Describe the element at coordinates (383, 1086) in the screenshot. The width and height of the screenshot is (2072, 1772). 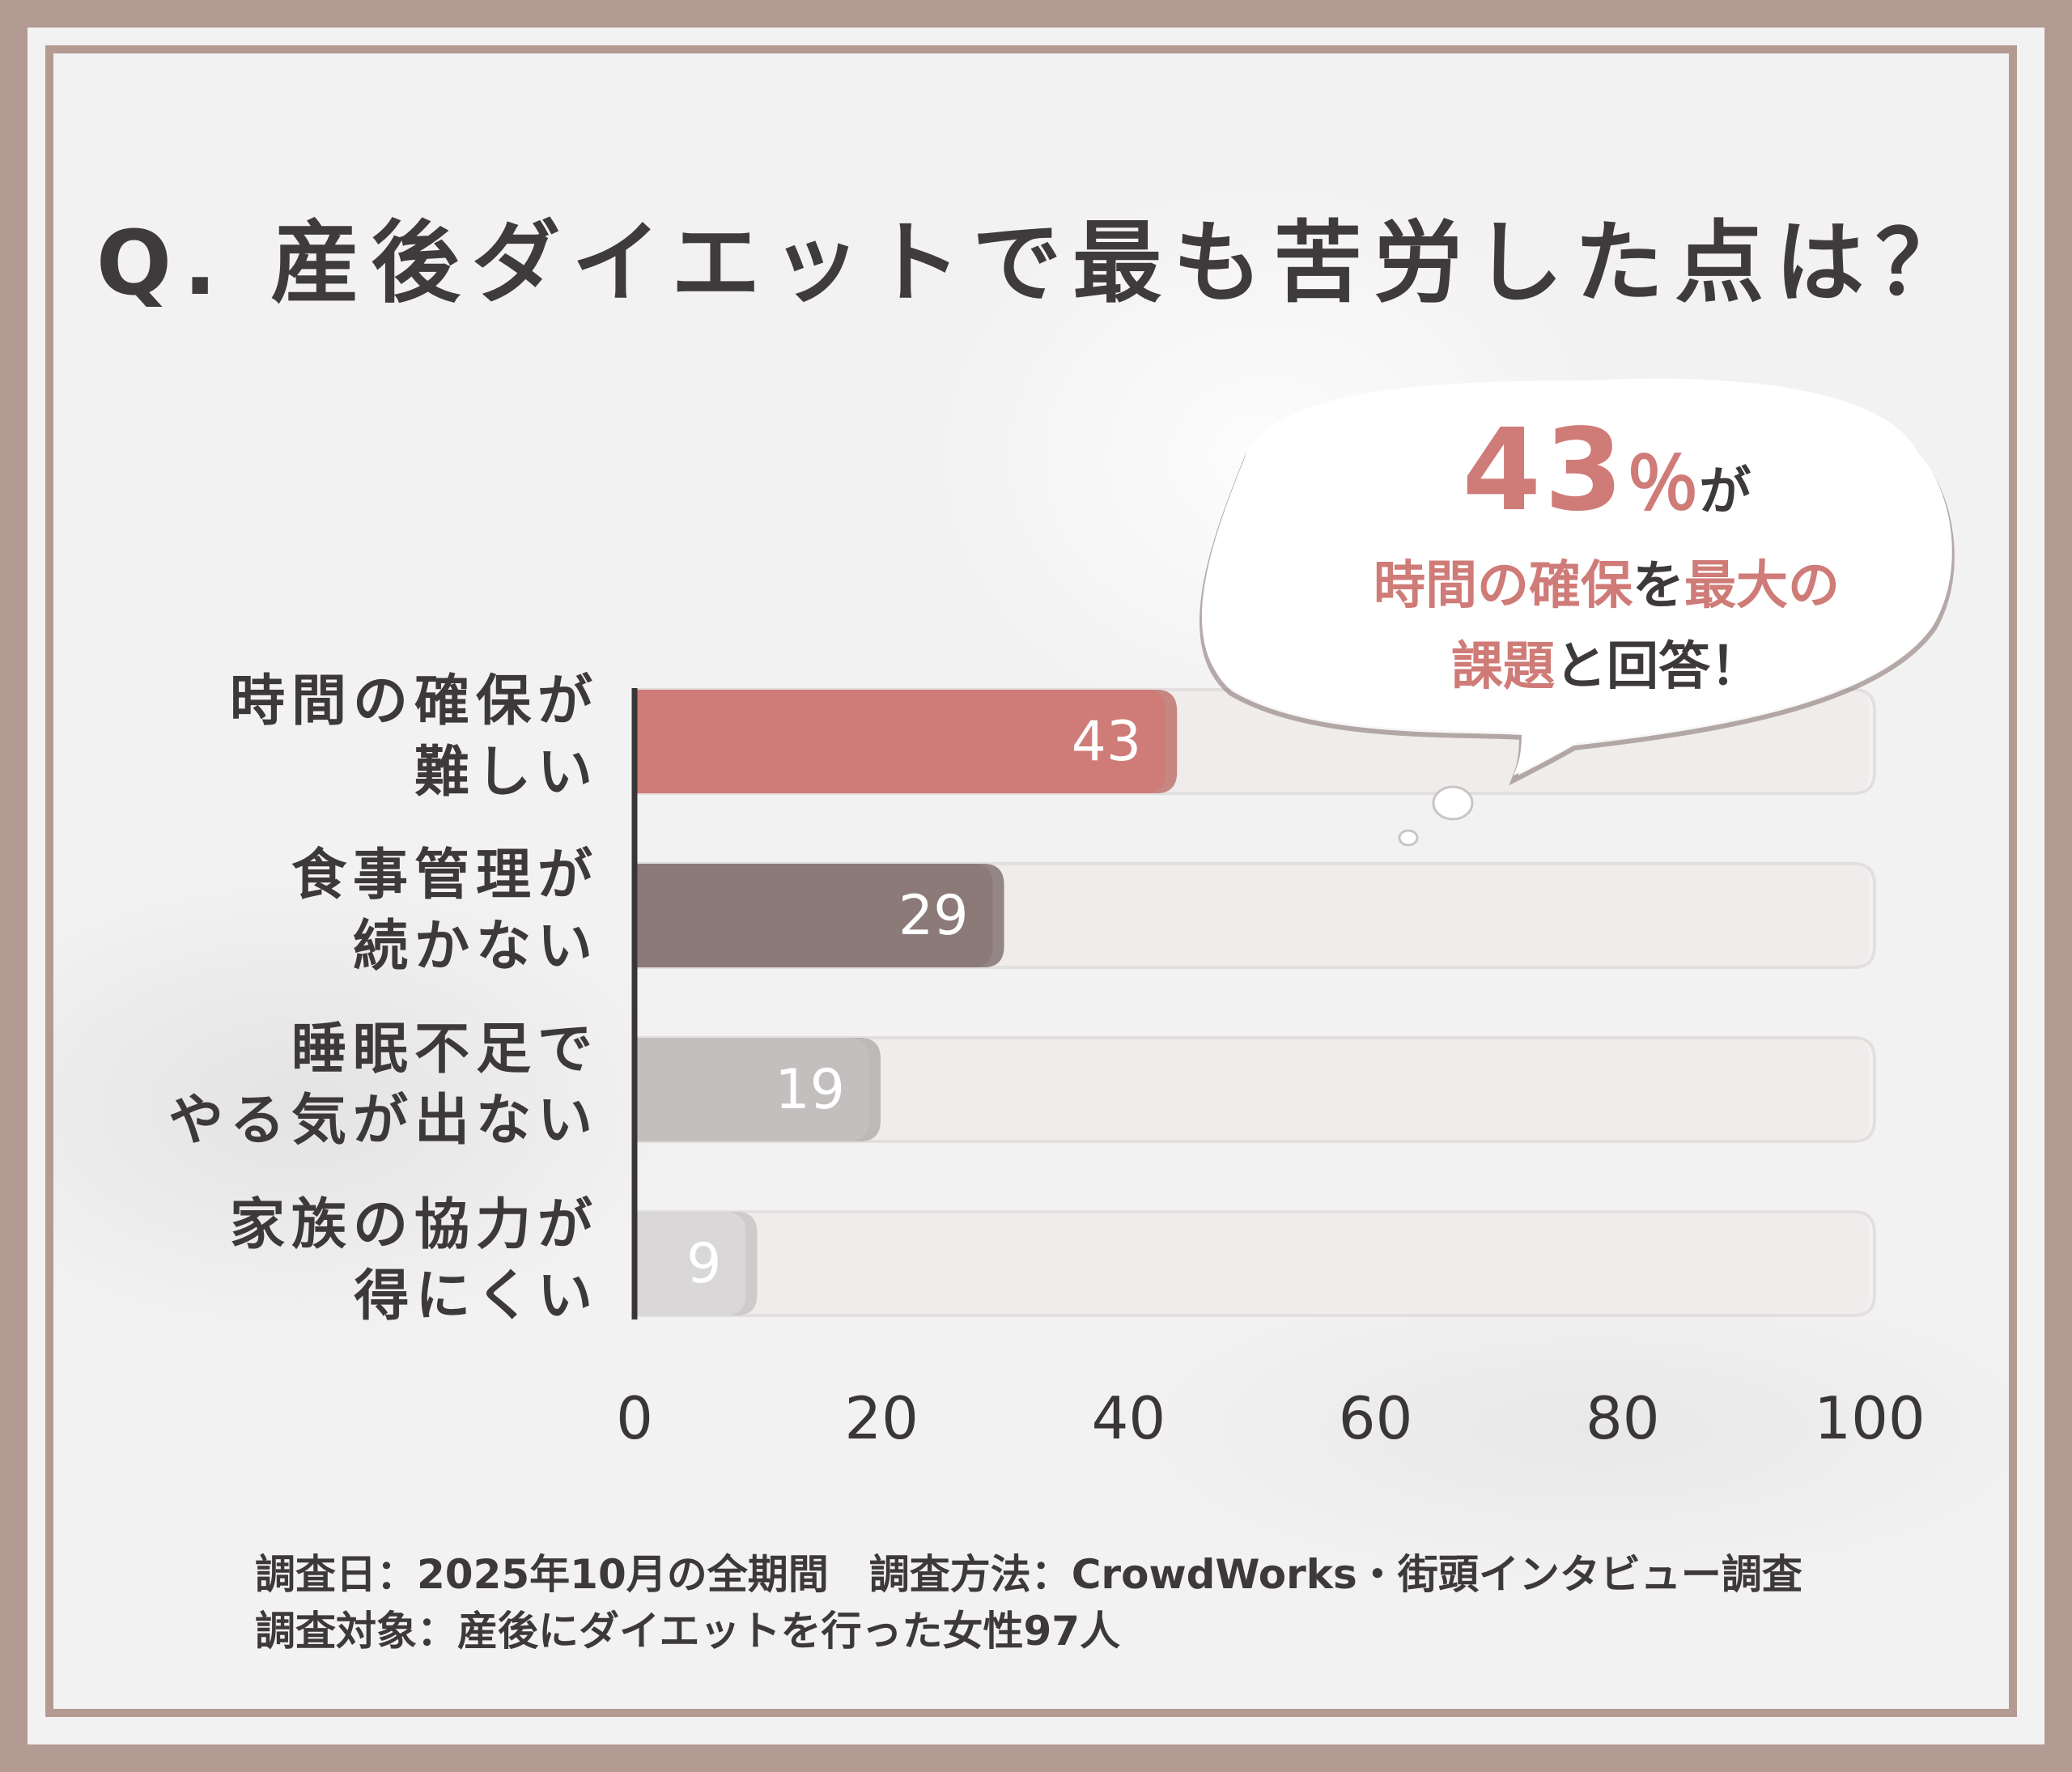
I see `category-label-3: 睡眠不足で やる気が出ない` at that location.